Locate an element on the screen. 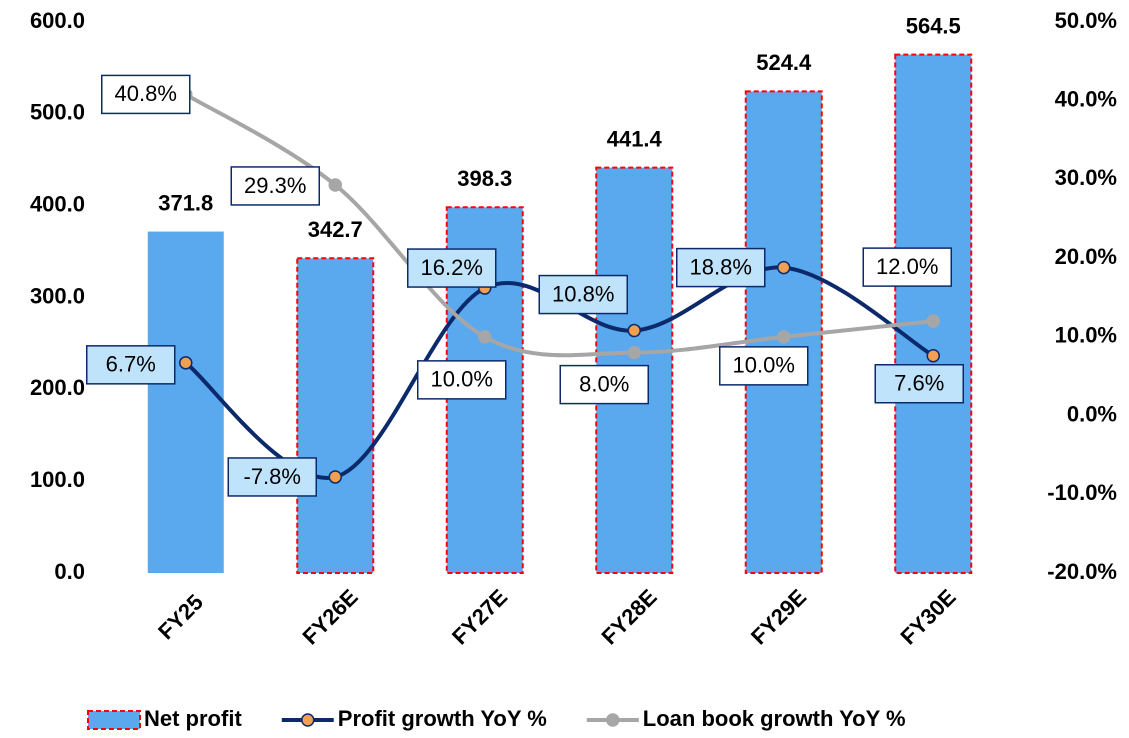 The image size is (1129, 738). y2-tick-label: 0.0% is located at coordinates (1092, 413).